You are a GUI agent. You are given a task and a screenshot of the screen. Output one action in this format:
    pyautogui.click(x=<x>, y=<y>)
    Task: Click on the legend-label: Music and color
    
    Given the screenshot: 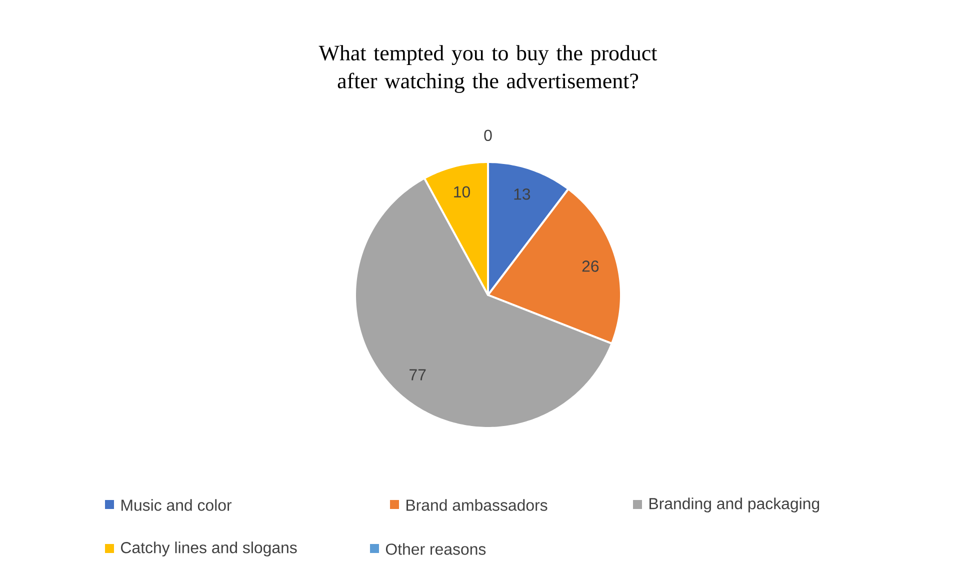 What is the action you would take?
    pyautogui.click(x=177, y=505)
    